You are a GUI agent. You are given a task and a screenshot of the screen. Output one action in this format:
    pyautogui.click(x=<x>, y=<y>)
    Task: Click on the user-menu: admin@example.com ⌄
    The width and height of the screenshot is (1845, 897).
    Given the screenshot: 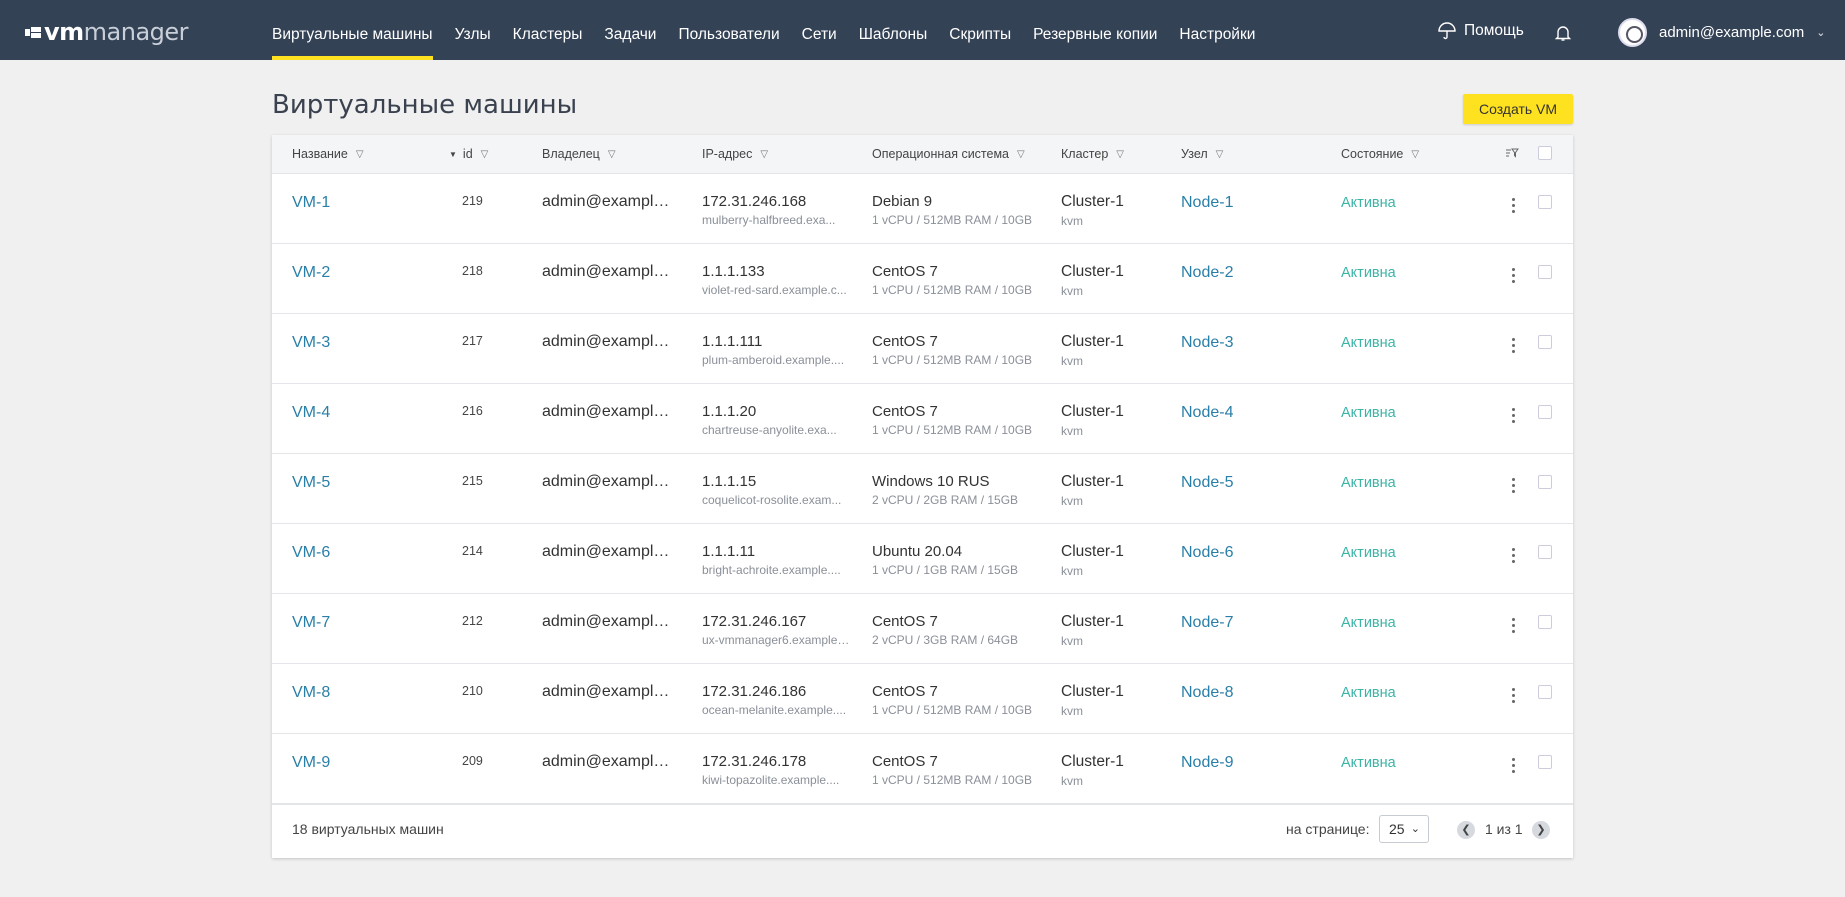 What is the action you would take?
    pyautogui.click(x=1722, y=32)
    